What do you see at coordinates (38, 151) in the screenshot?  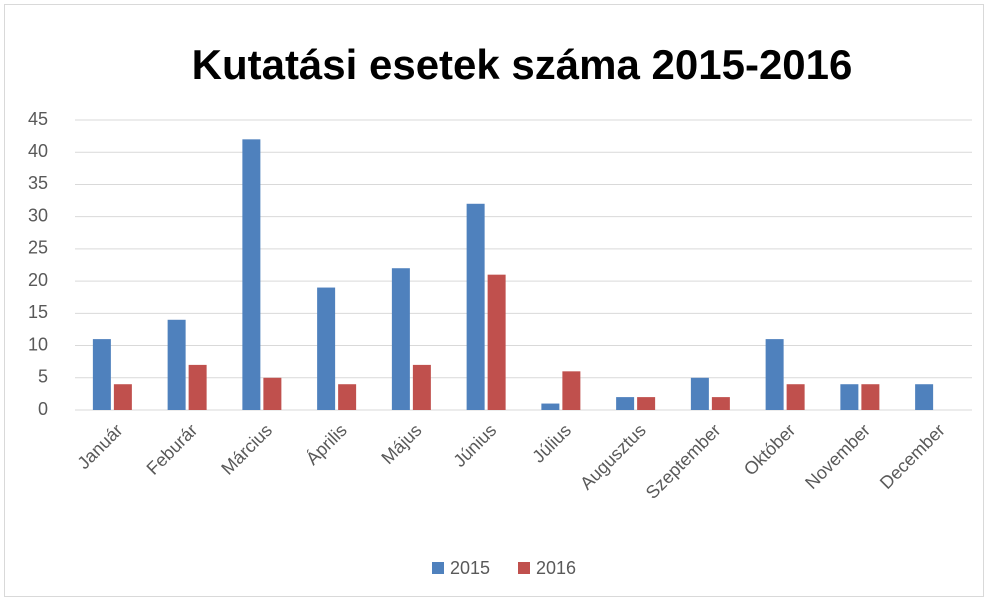 I see `y-tick-label: 40` at bounding box center [38, 151].